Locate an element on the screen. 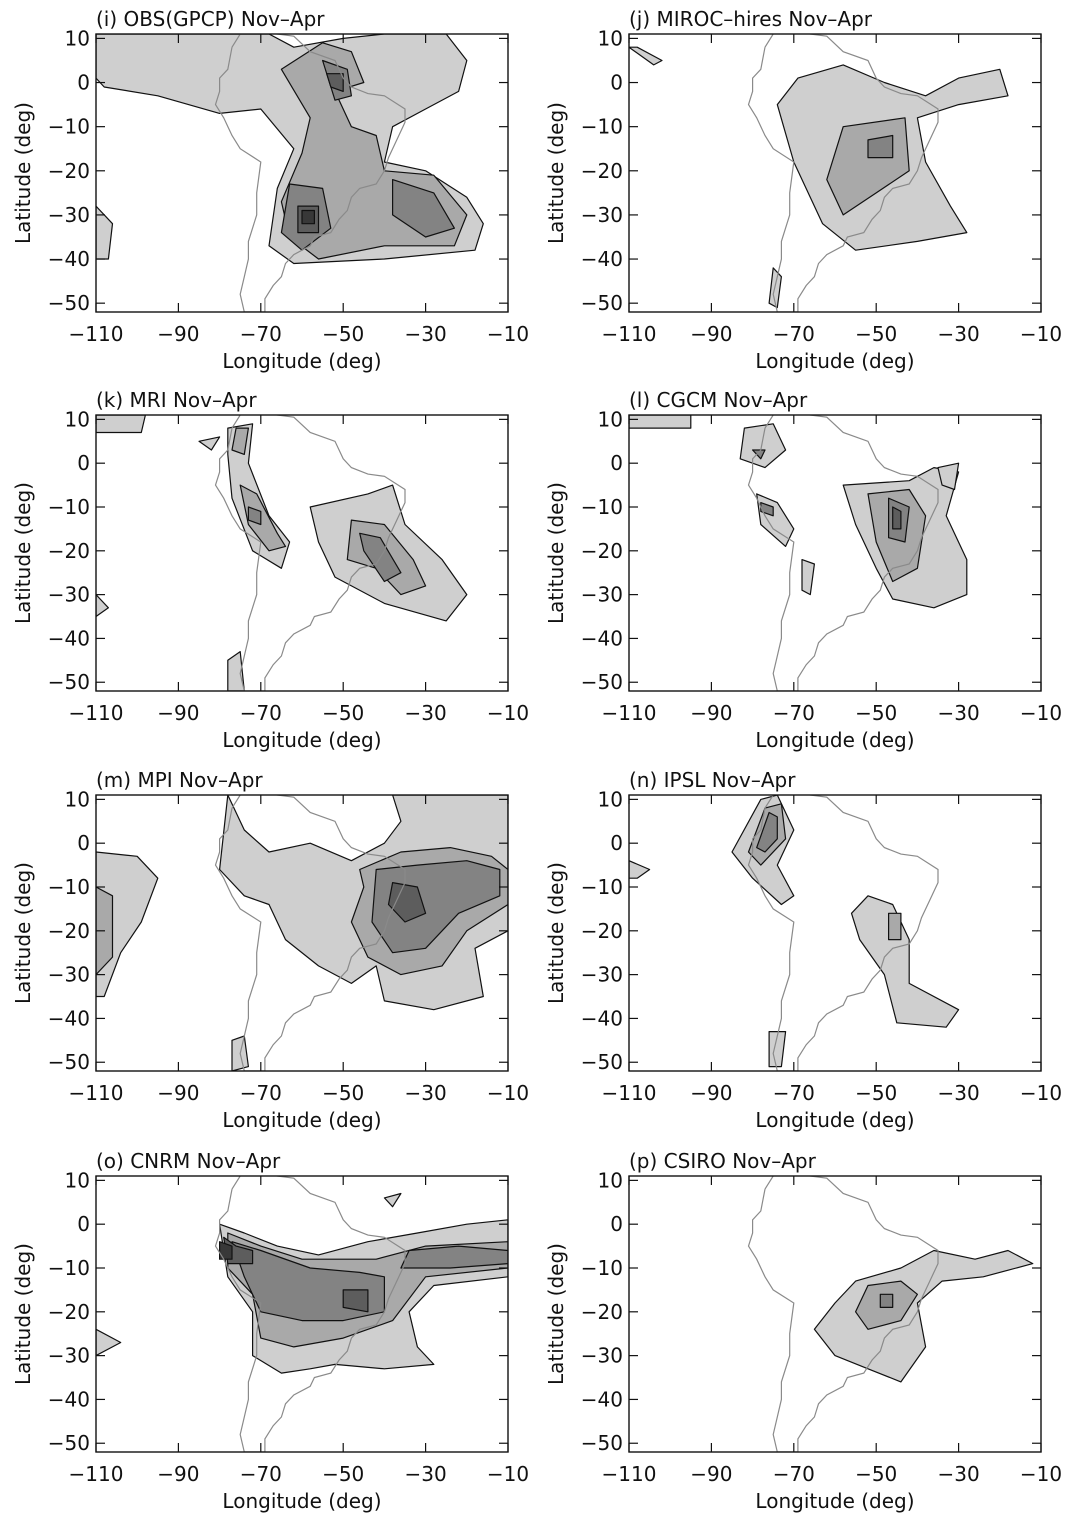  panel-title: (k) MRI Nov–Apr is located at coordinates (176, 400).